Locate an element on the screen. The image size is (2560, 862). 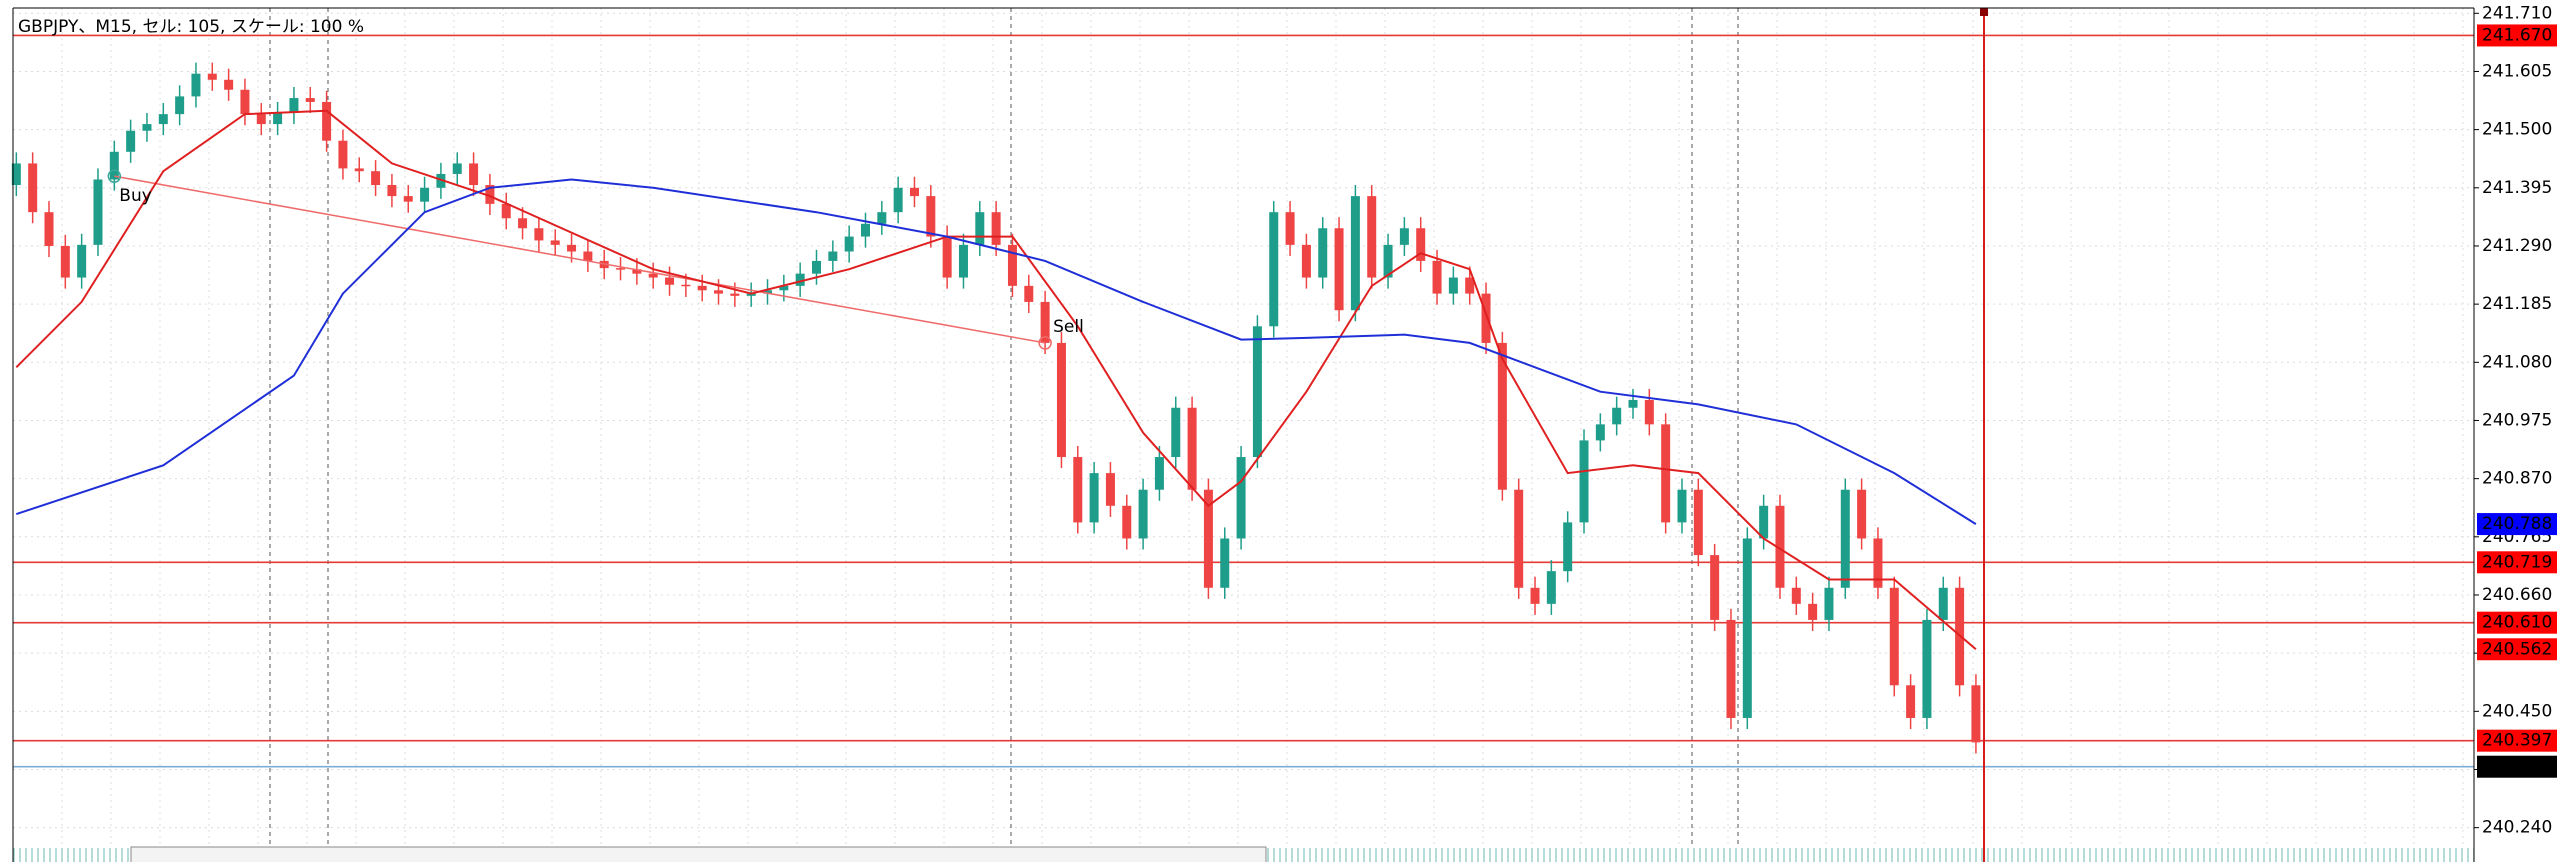
ma-price-label-box is located at coordinates (2517, 649).